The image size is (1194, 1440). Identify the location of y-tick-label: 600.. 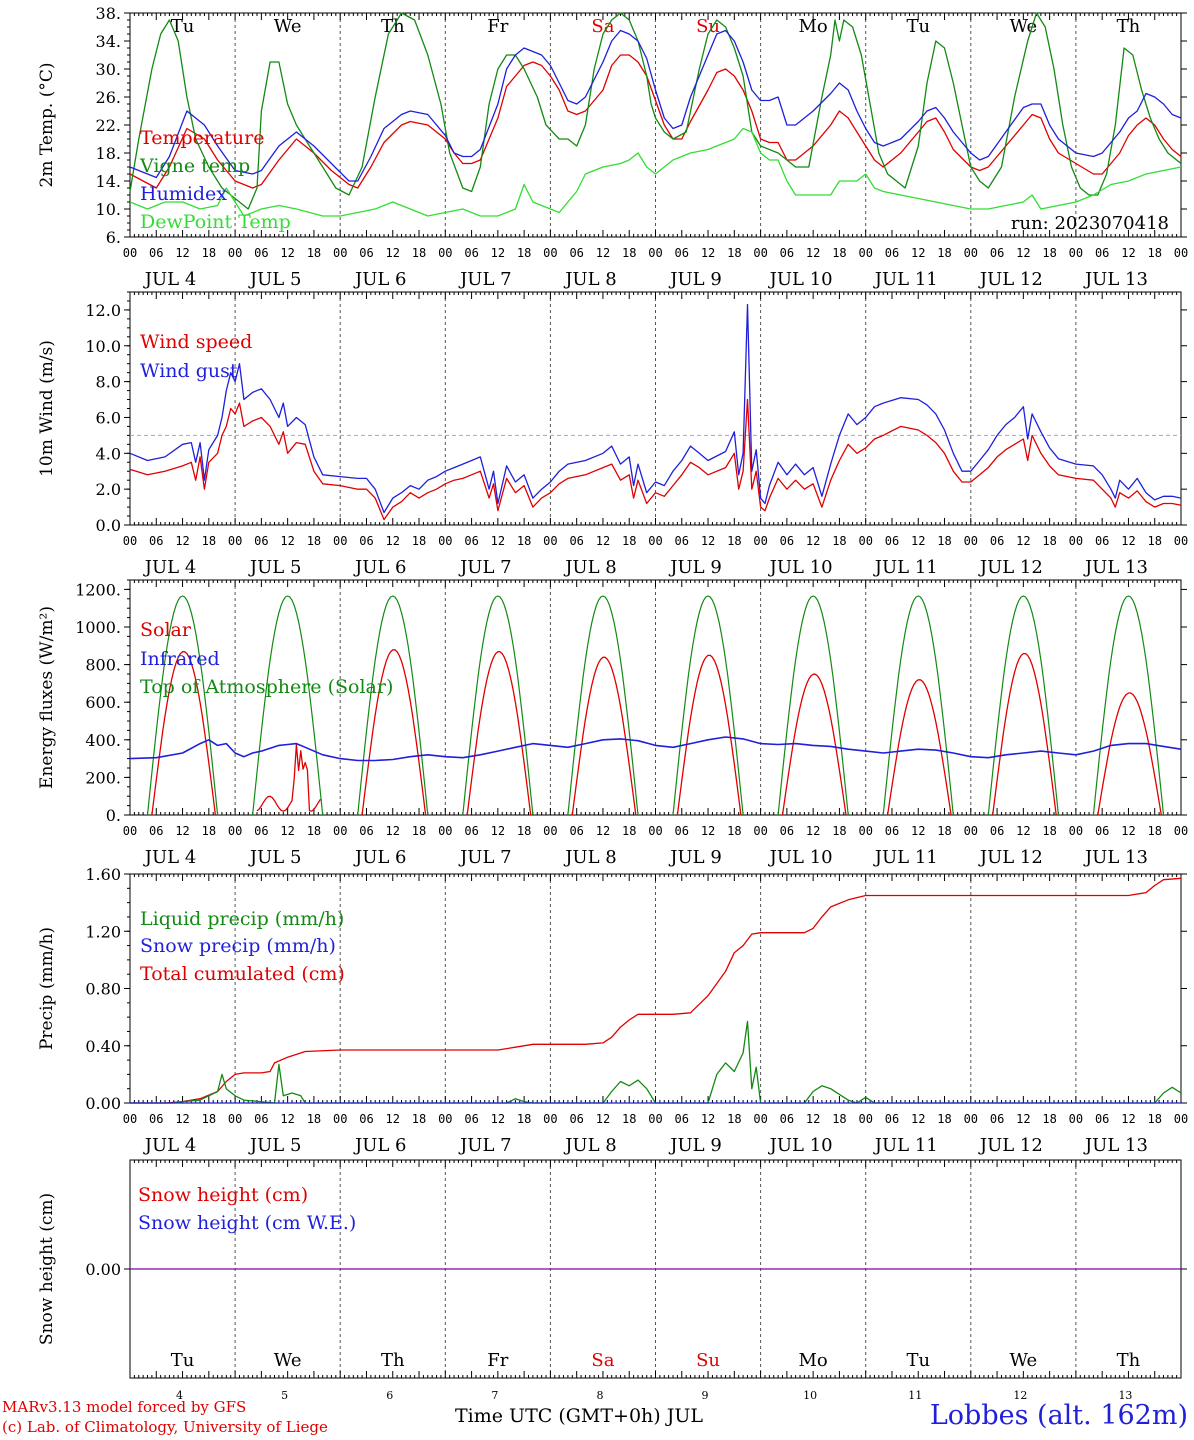
(103, 702).